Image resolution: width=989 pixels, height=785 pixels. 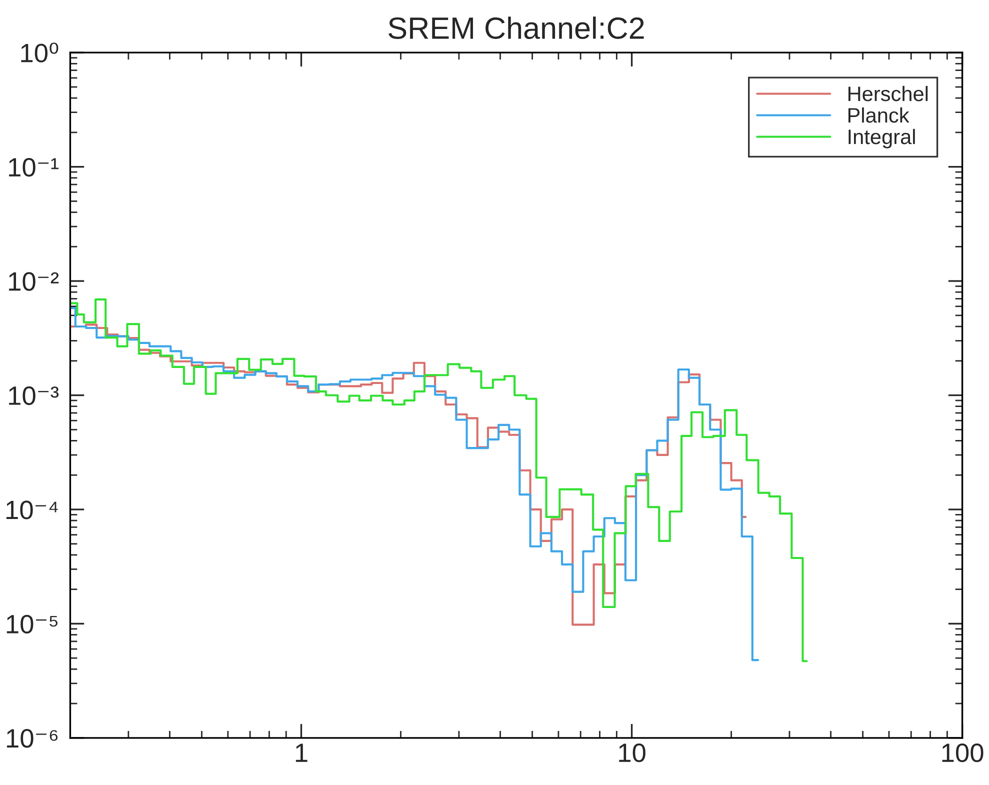 What do you see at coordinates (879, 115) in the screenshot?
I see `legend-label: Planck` at bounding box center [879, 115].